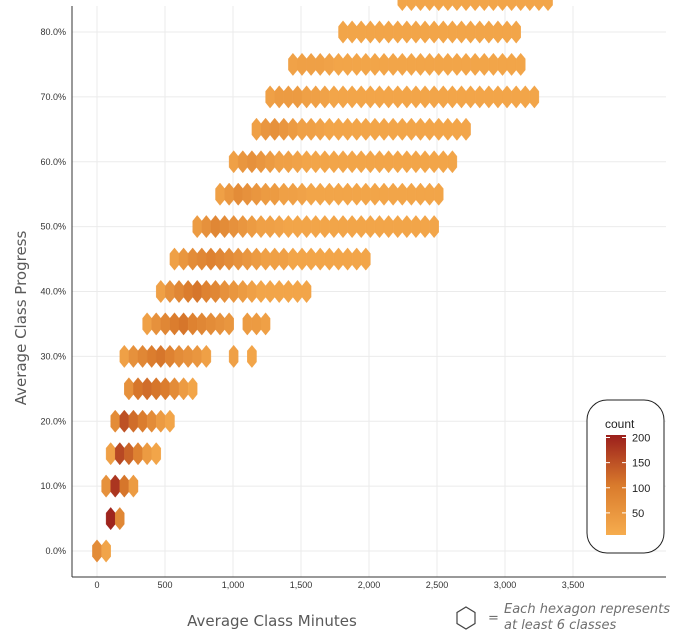  What do you see at coordinates (641, 464) in the screenshot?
I see `legend-tick-label: 150` at bounding box center [641, 464].